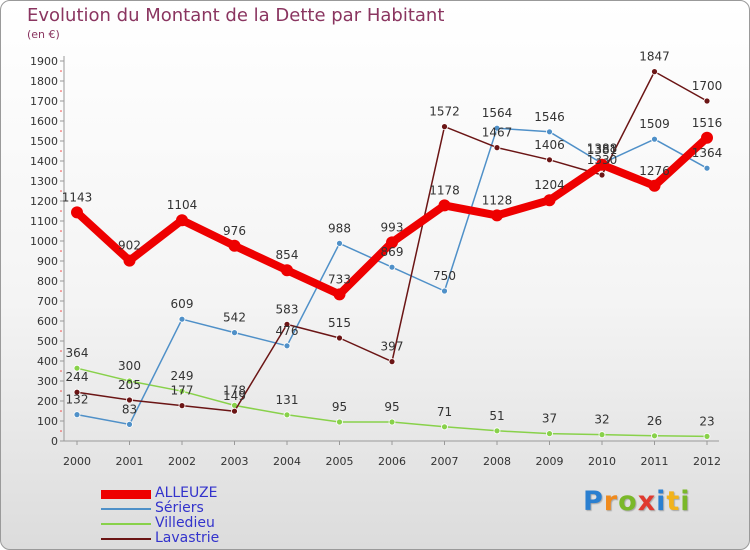 The height and width of the screenshot is (550, 750). What do you see at coordinates (602, 160) in the screenshot?
I see `data-label: 1330` at bounding box center [602, 160].